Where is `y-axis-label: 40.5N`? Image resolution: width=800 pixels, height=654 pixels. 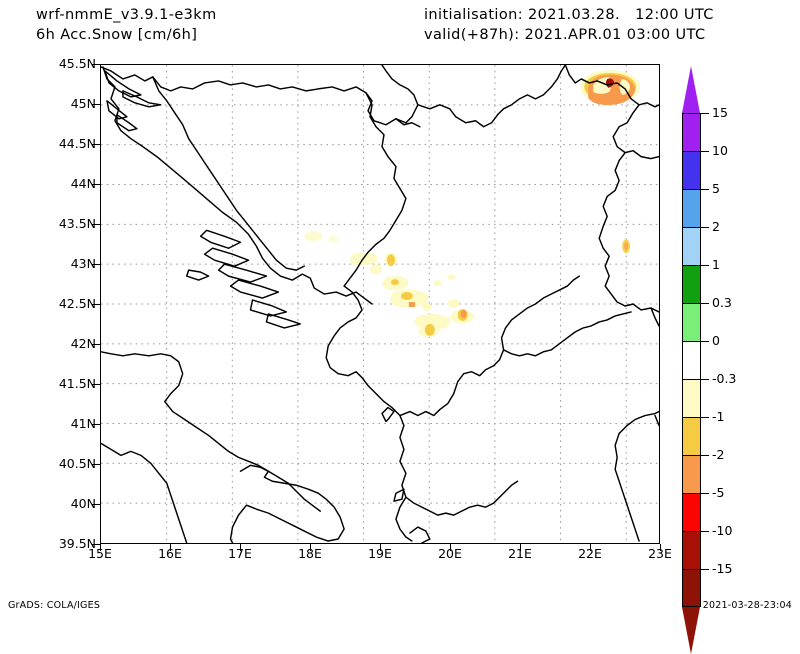 y-axis-label: 40.5N is located at coordinates (77, 463).